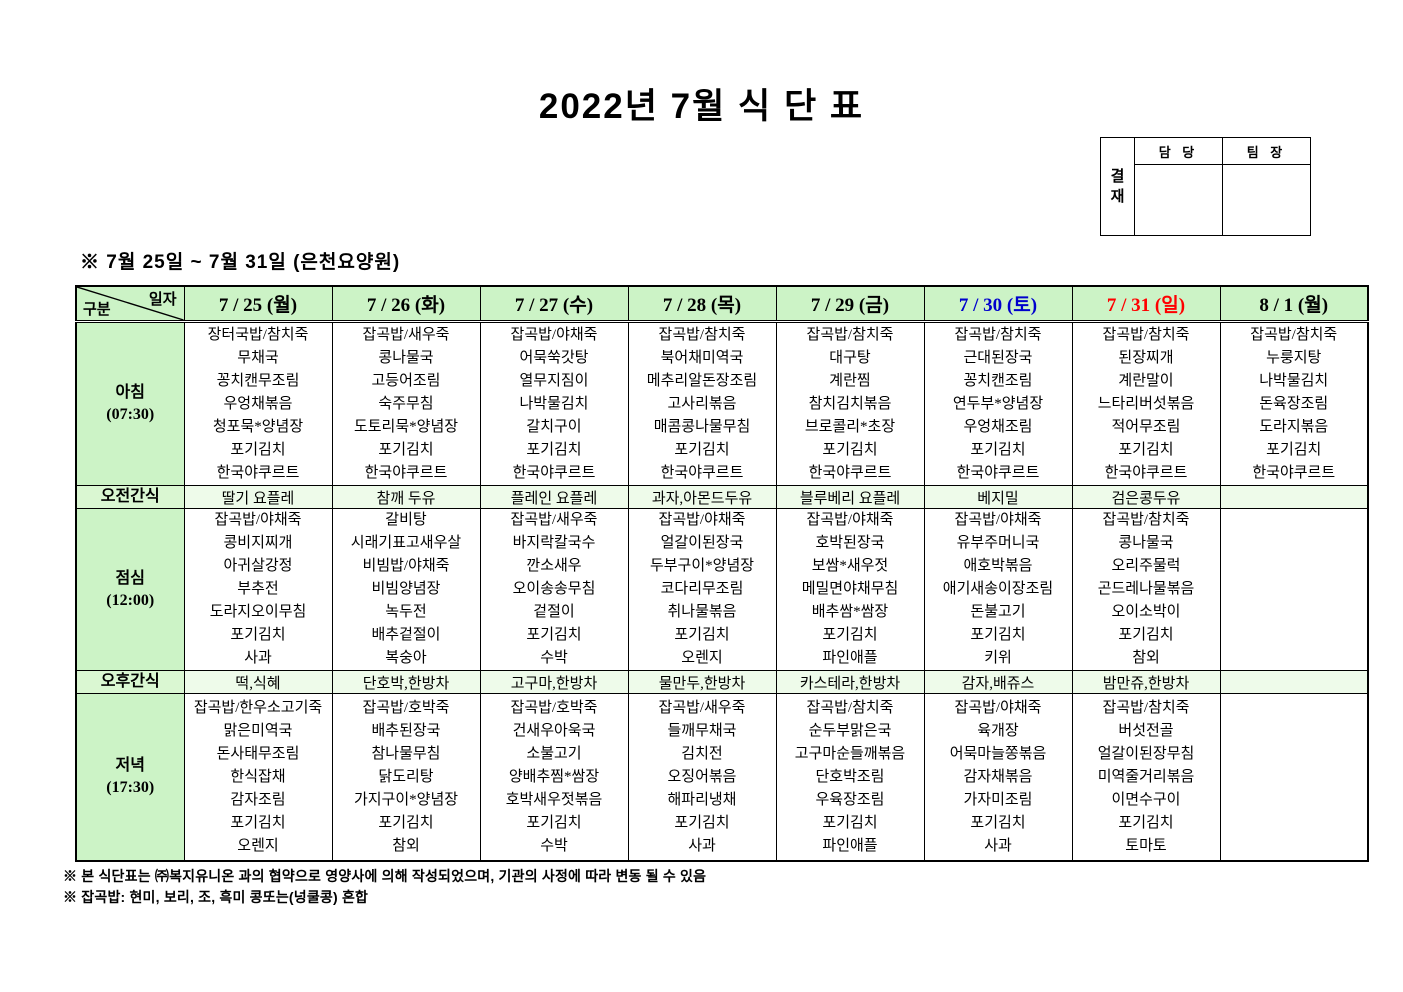 Image resolution: width=1403 pixels, height=992 pixels. Describe the element at coordinates (1146, 380) in the screenshot. I see `menu-item: 계란말이` at that location.